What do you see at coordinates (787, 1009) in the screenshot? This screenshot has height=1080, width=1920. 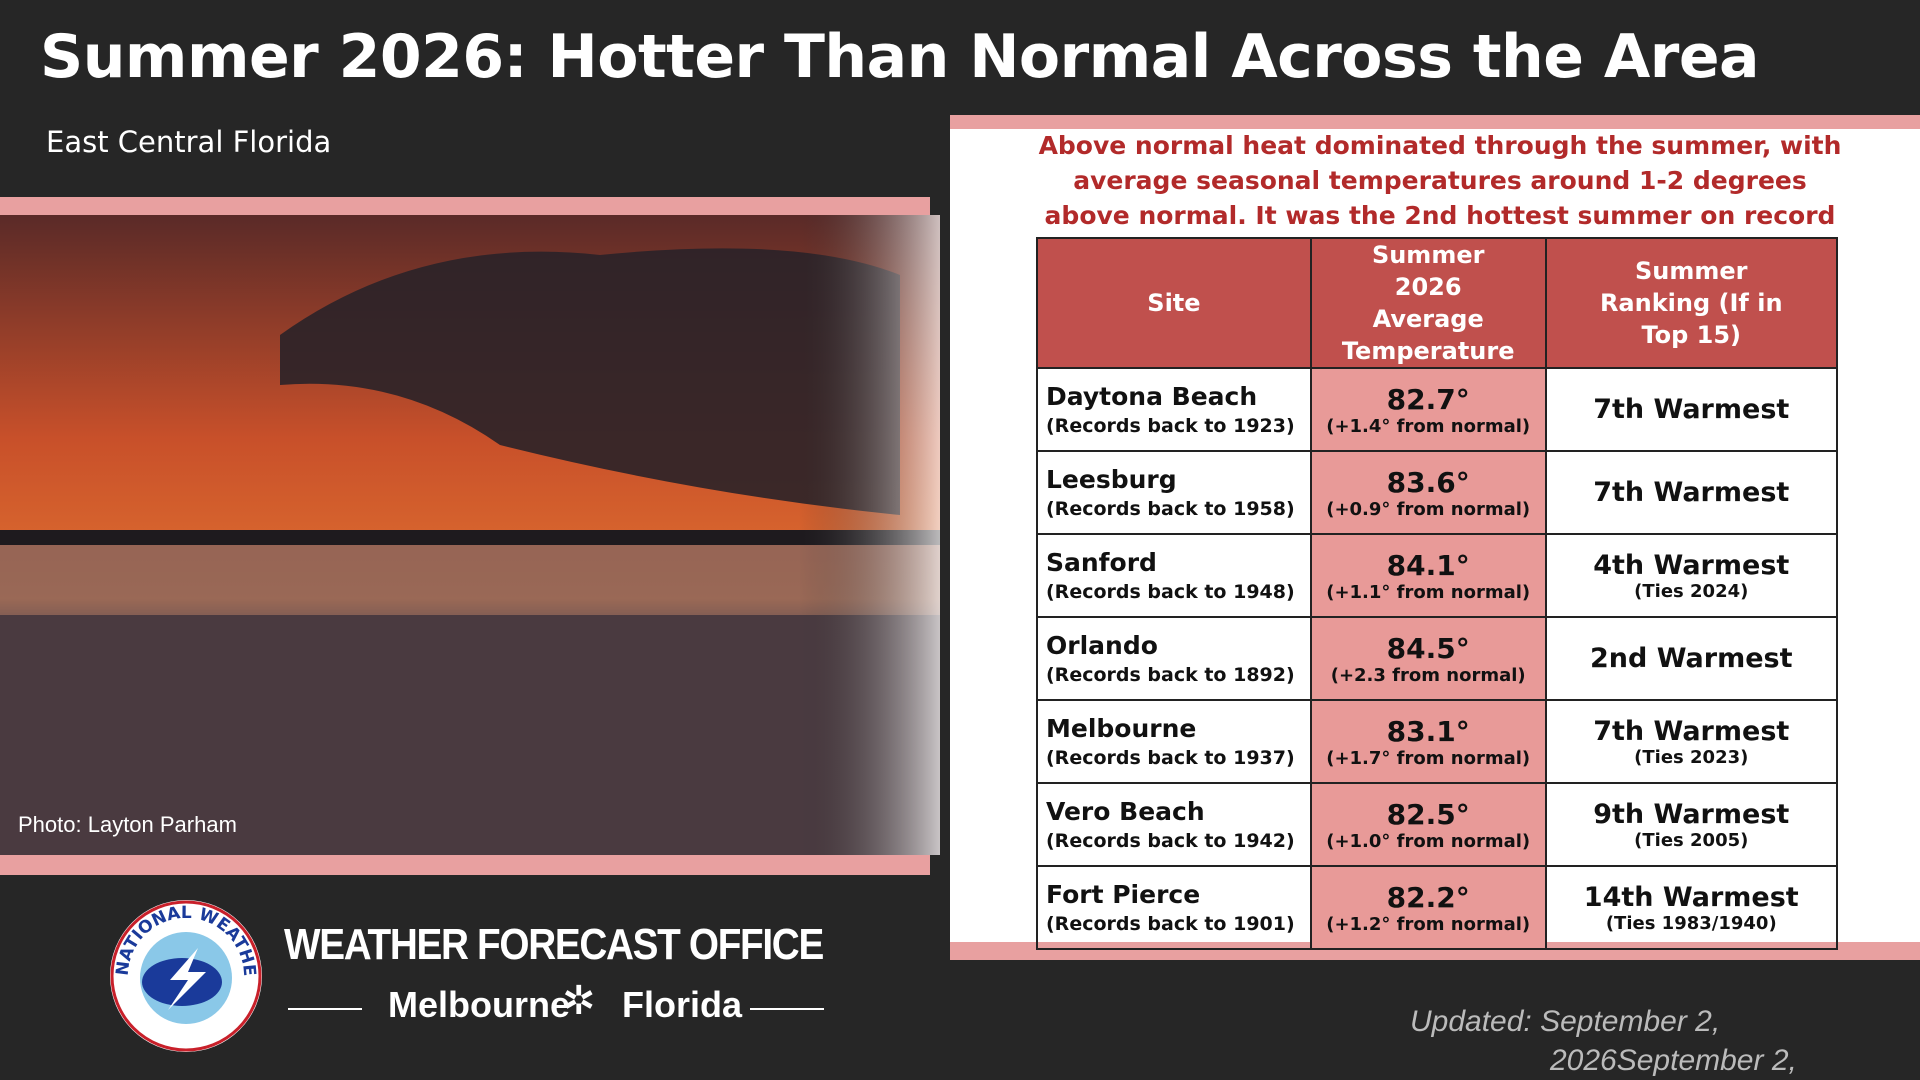 I see `rule-right` at bounding box center [787, 1009].